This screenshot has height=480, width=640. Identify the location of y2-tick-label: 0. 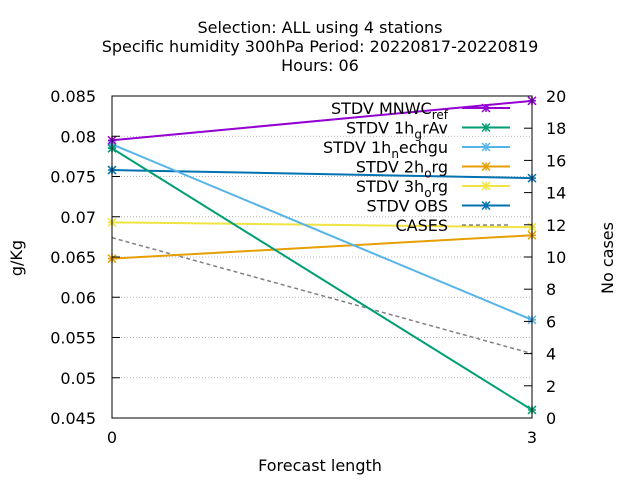
(551, 418).